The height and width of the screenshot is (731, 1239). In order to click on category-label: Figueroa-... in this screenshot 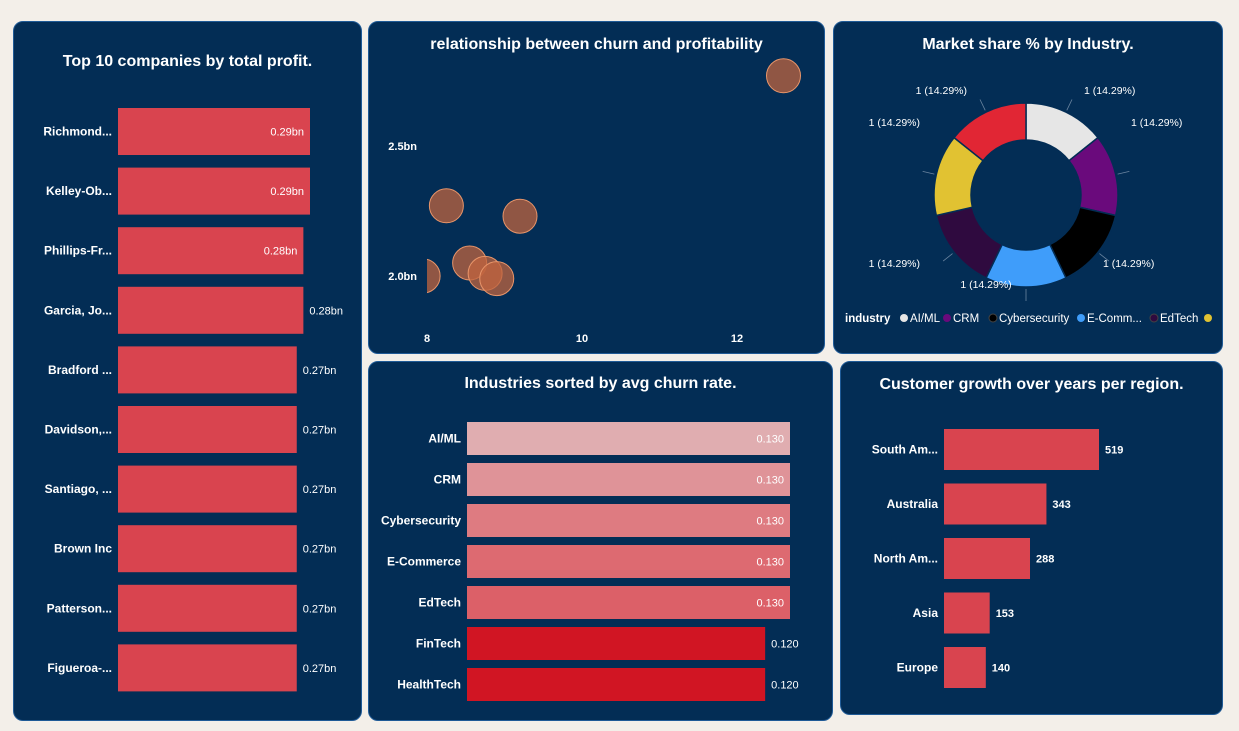, I will do `click(79, 668)`.